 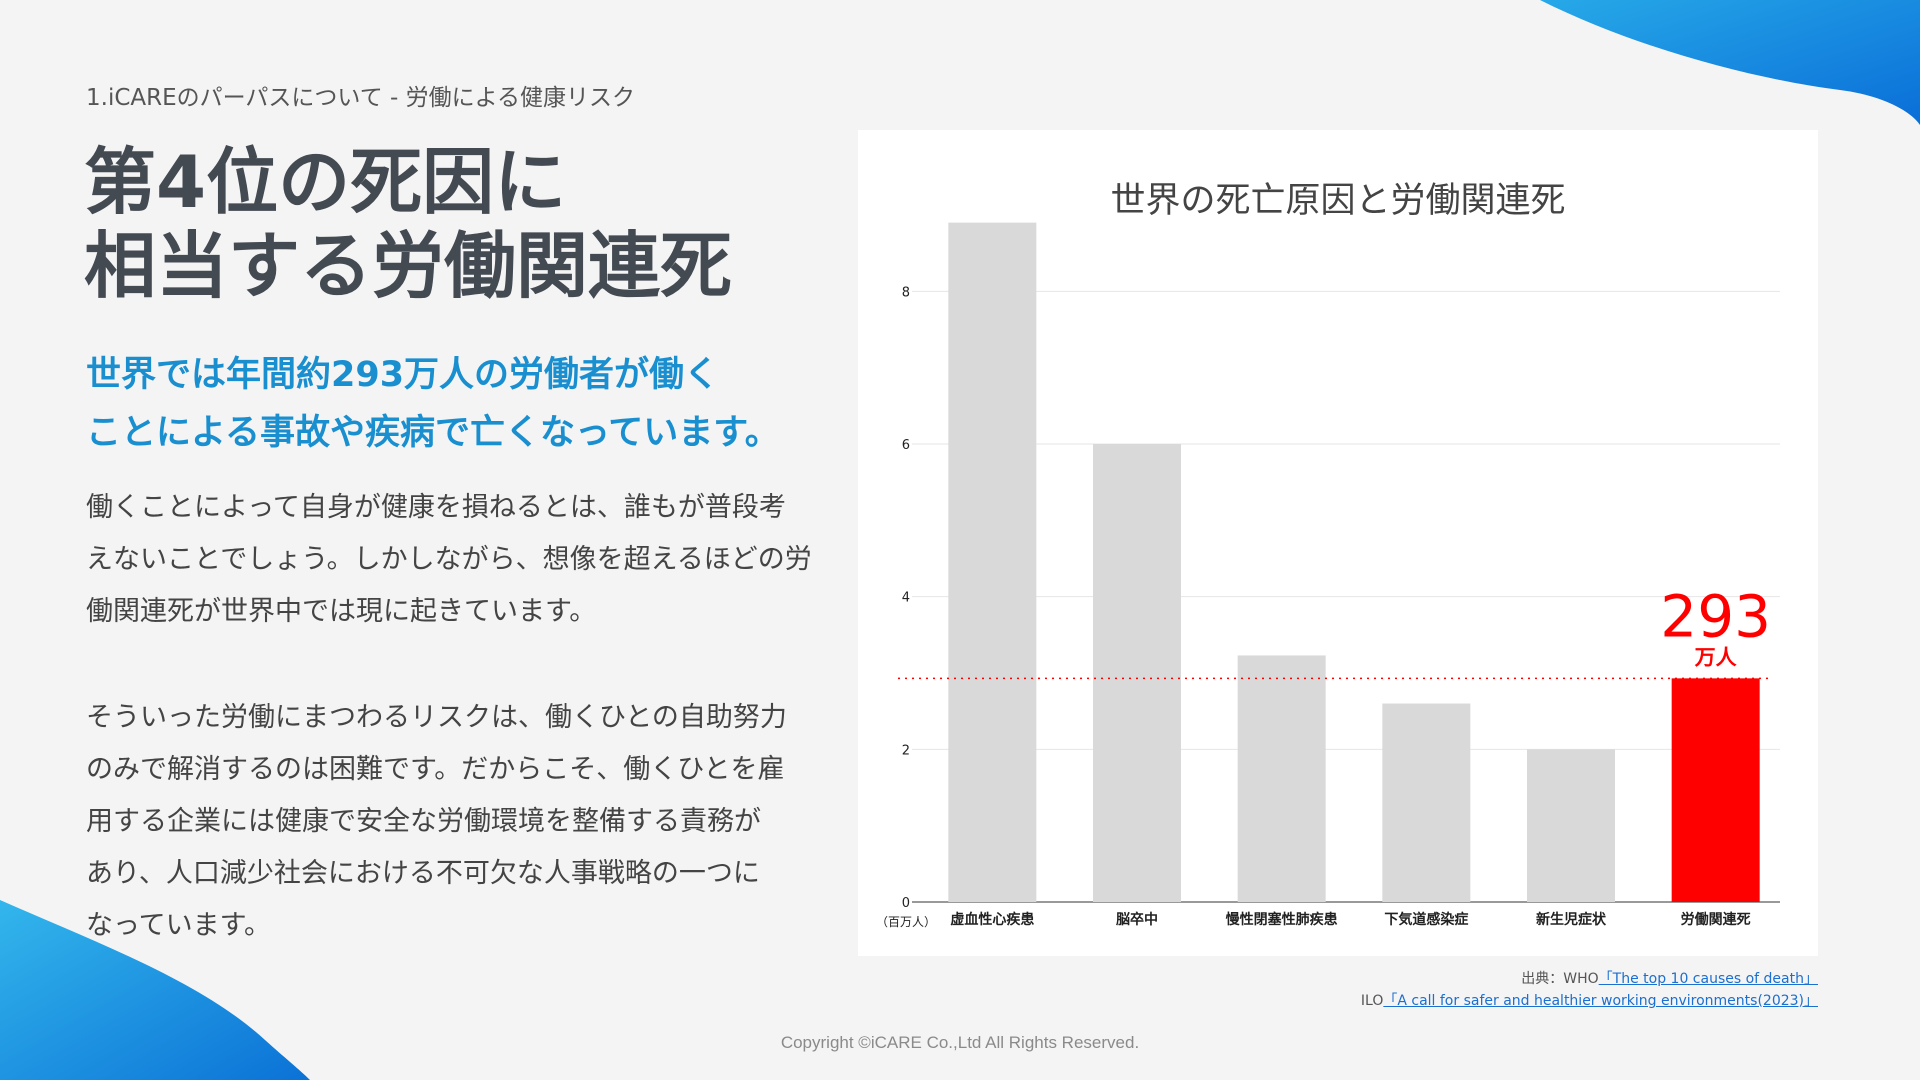 What do you see at coordinates (1730, 62) in the screenshot?
I see `top-right-wave` at bounding box center [1730, 62].